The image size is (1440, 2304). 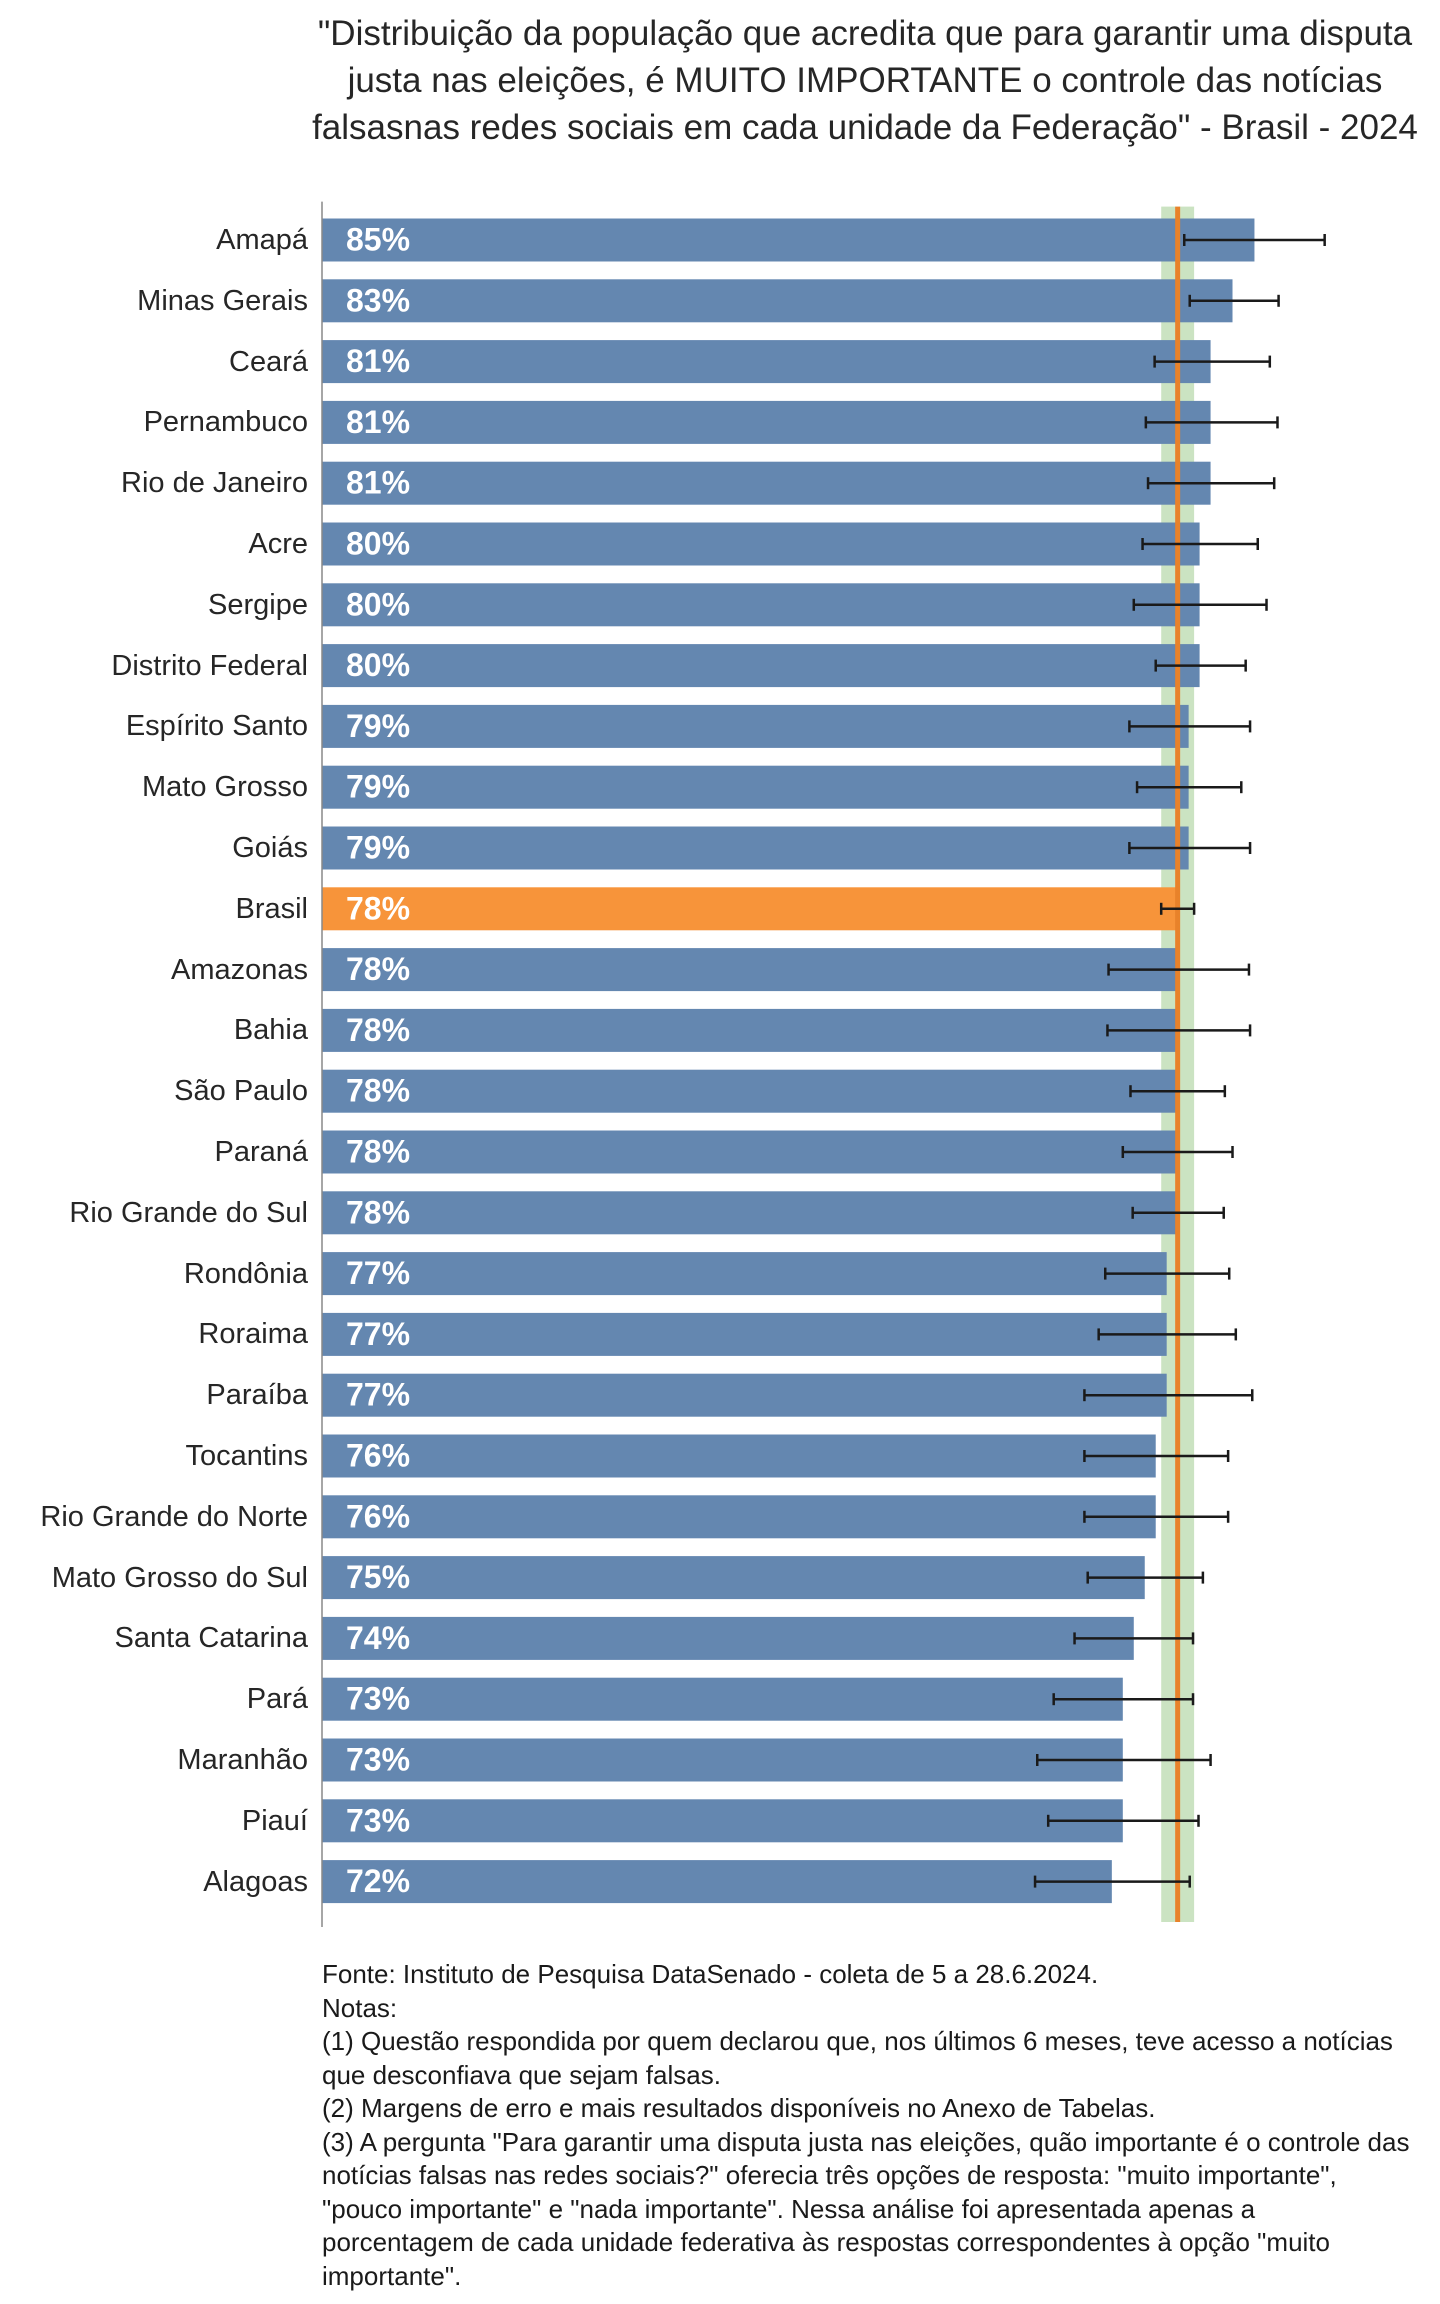 What do you see at coordinates (360, 2007) in the screenshot?
I see `notes-title: Notas:` at bounding box center [360, 2007].